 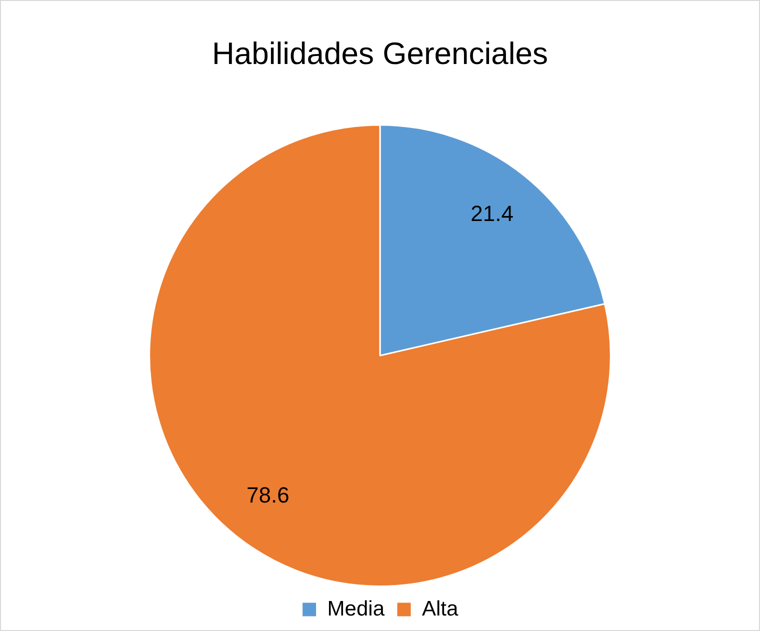 What do you see at coordinates (492, 213) in the screenshot?
I see `data-label: 21.4` at bounding box center [492, 213].